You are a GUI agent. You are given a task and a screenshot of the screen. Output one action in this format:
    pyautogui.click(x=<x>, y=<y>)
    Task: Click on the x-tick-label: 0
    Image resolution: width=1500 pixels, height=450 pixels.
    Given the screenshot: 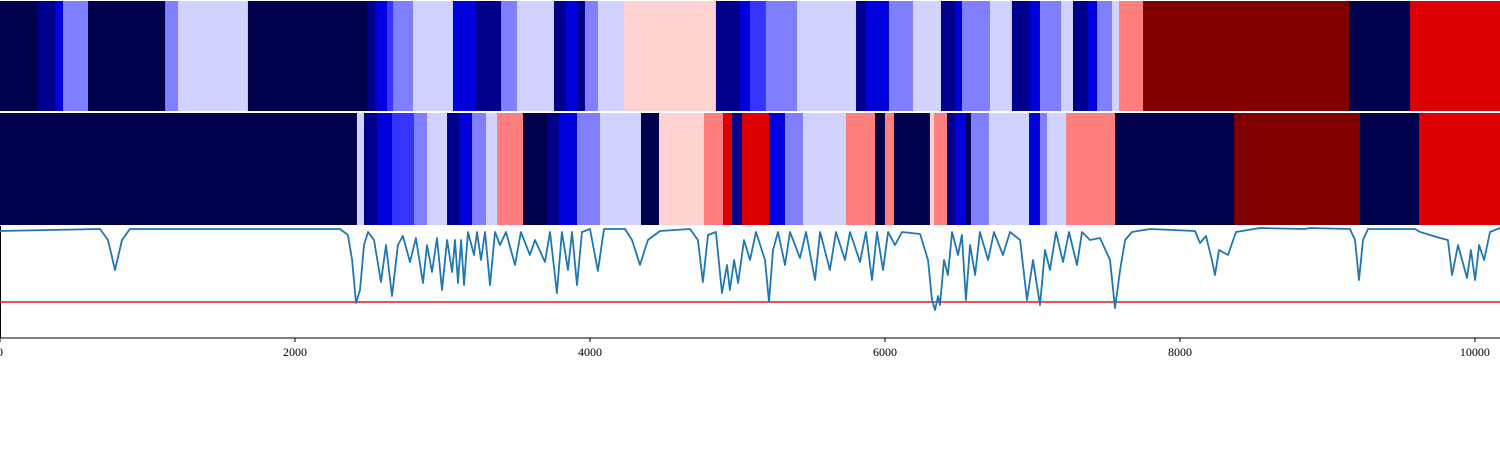 What is the action you would take?
    pyautogui.click(x=1, y=352)
    